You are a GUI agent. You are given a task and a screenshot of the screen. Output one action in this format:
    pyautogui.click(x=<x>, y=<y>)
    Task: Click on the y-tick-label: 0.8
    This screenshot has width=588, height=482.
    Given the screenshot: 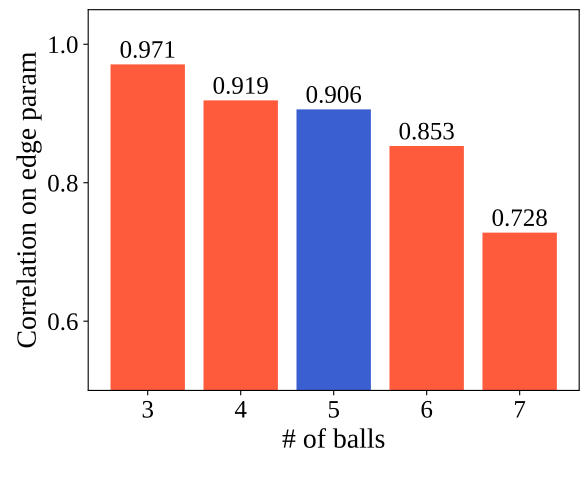 What is the action you would take?
    pyautogui.click(x=63, y=183)
    